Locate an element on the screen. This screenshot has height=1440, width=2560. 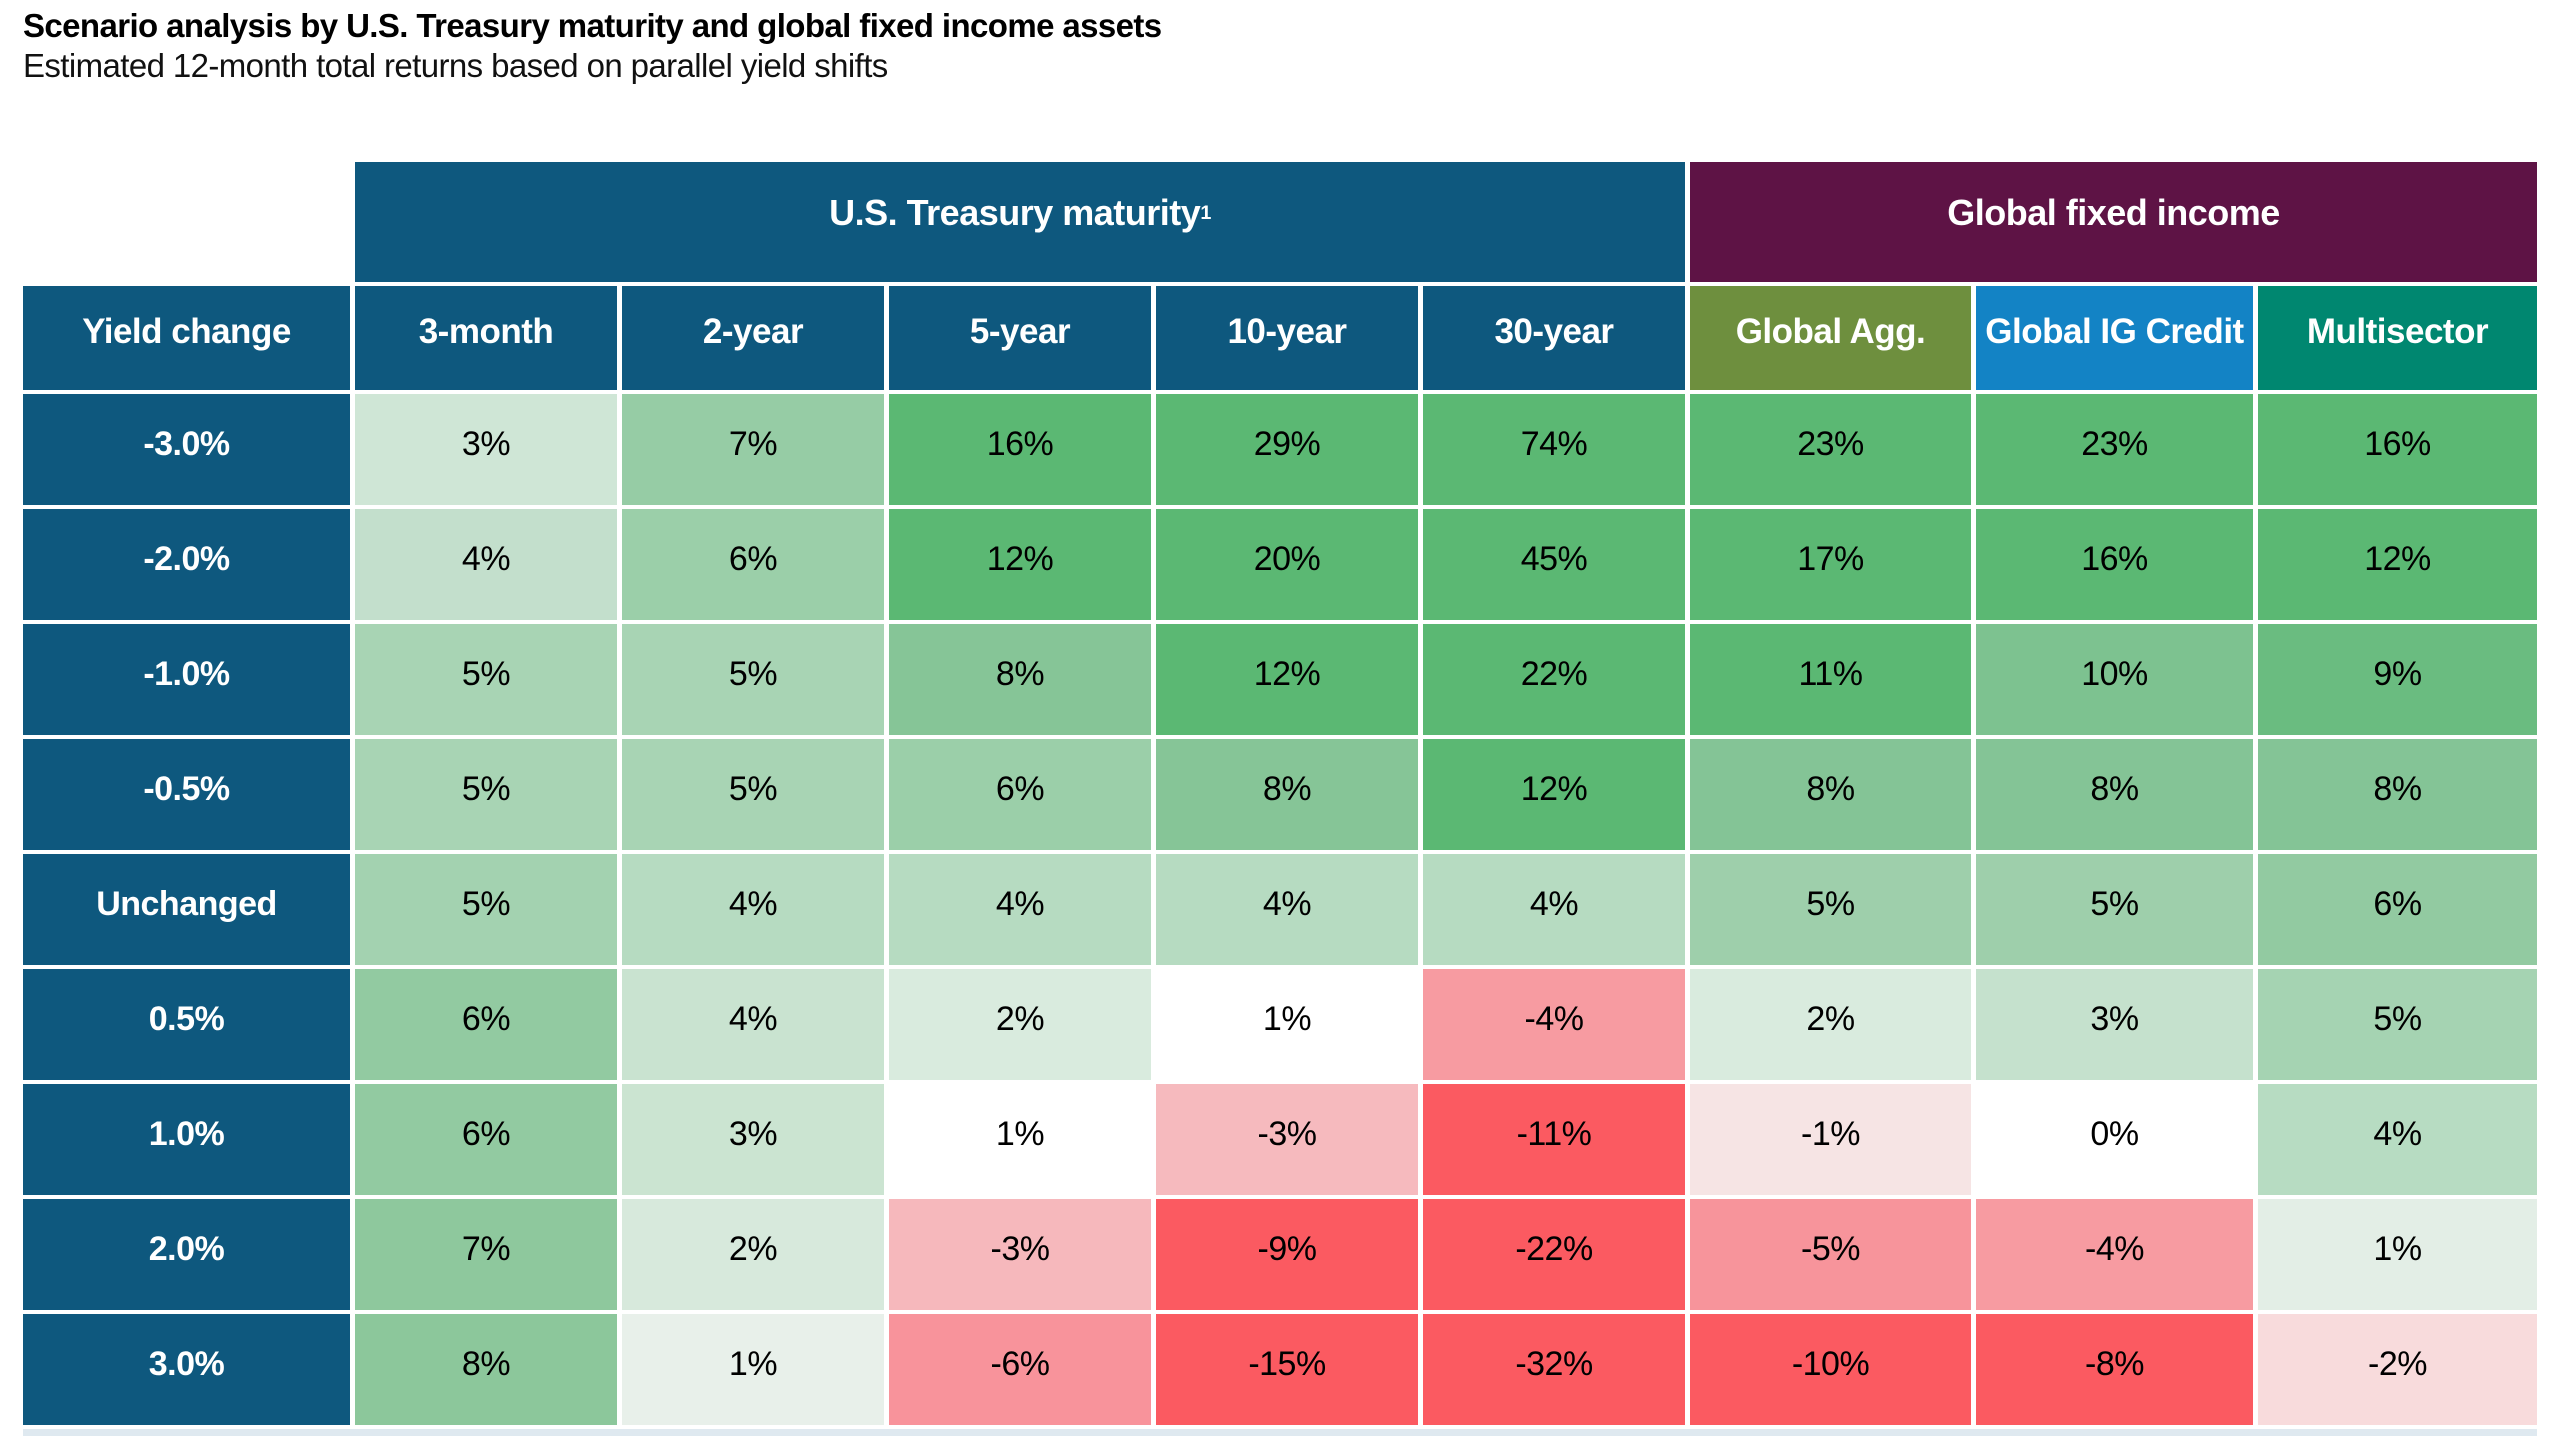
row-label: 0.5% is located at coordinates (186, 1024).